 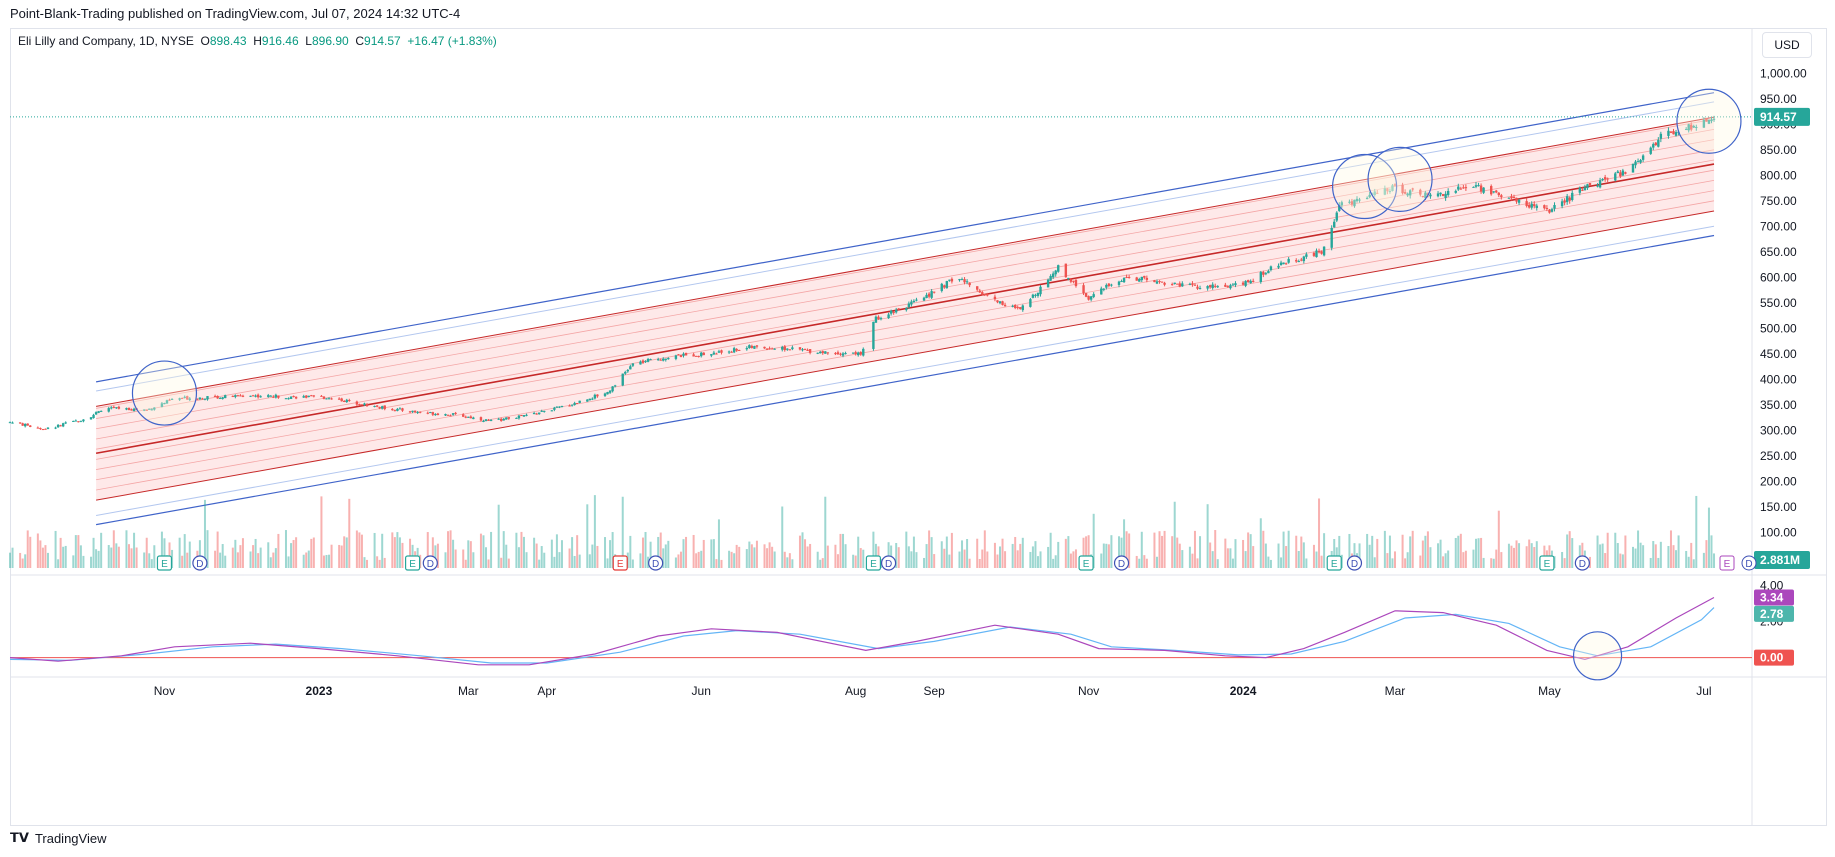 What do you see at coordinates (1782, 560) in the screenshot?
I see `volume-badge` at bounding box center [1782, 560].